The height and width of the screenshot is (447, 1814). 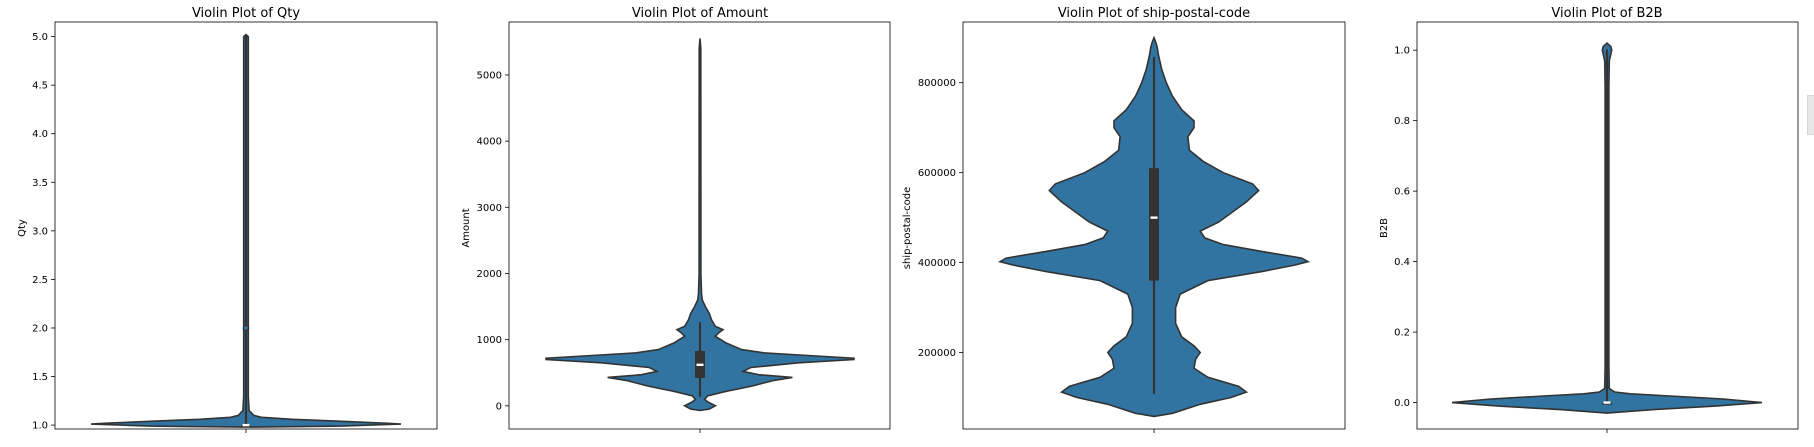 What do you see at coordinates (1405, 227) in the screenshot?
I see `y-axis-ticks: 0.0 0.2 0.4 0.6 0.8 1.0` at bounding box center [1405, 227].